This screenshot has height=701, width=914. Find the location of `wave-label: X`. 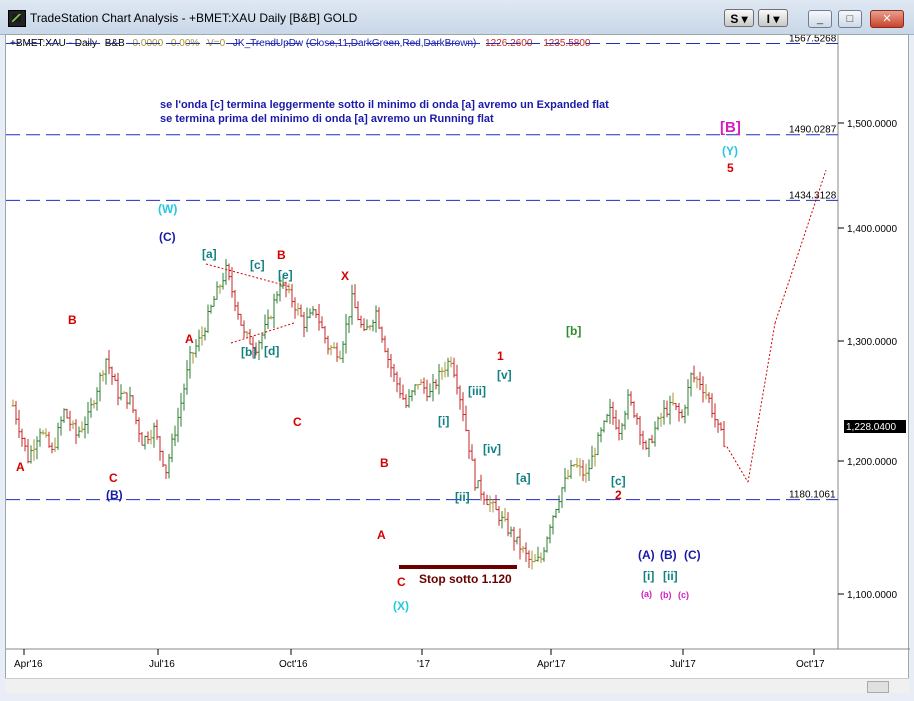

wave-label: X is located at coordinates (345, 276).